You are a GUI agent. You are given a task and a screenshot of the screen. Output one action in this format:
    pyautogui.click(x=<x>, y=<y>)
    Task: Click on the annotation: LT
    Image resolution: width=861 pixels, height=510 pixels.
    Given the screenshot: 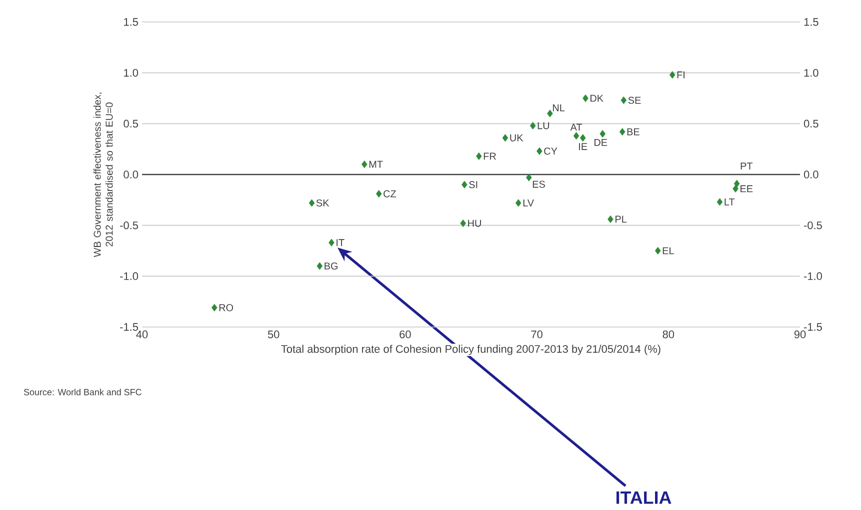 What is the action you would take?
    pyautogui.click(x=729, y=202)
    